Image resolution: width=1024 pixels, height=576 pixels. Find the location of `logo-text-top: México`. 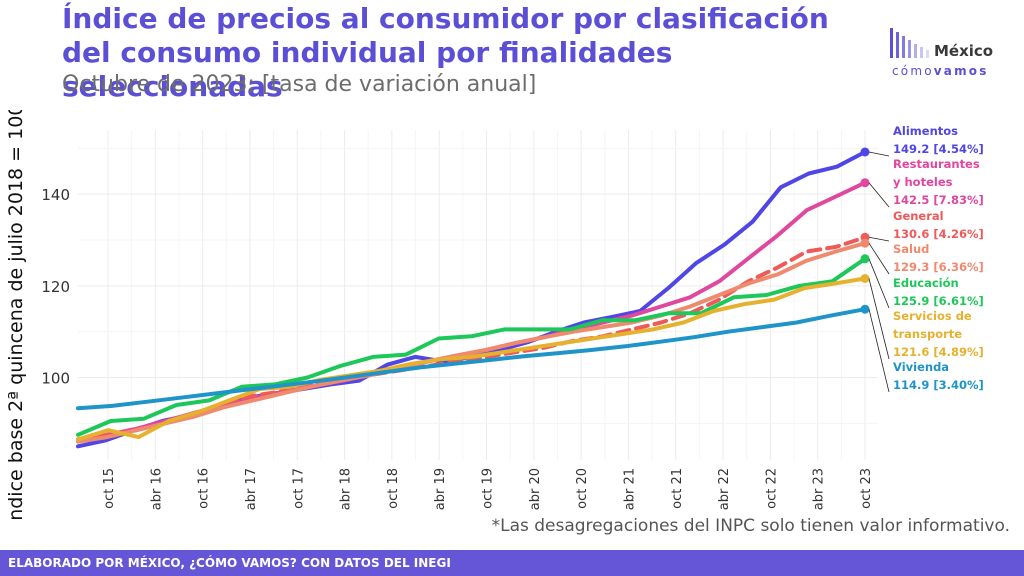

logo-text-top: México is located at coordinates (964, 51).